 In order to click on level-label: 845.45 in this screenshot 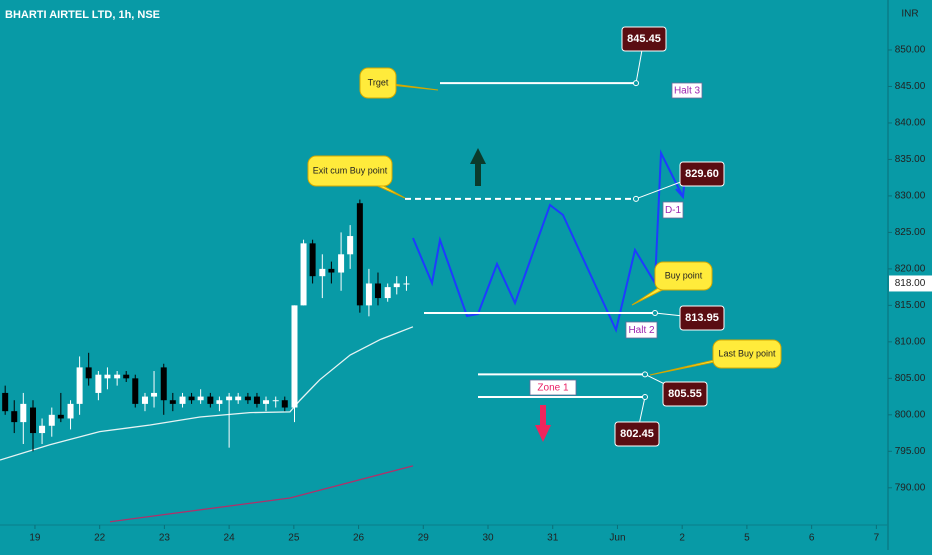, I will do `click(644, 39)`.